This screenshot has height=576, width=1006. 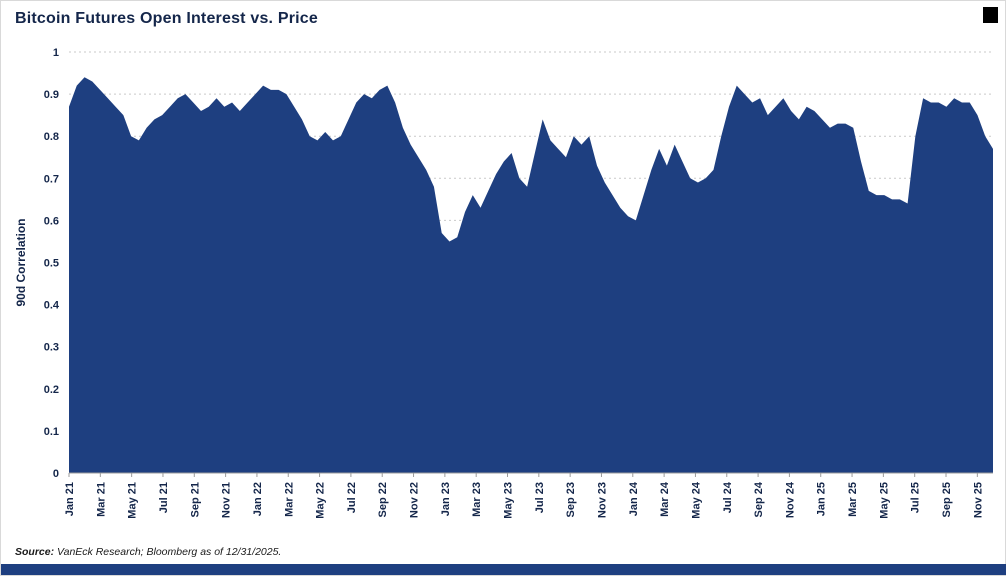 I want to click on x-tick-label: May 25, so click(x=884, y=500).